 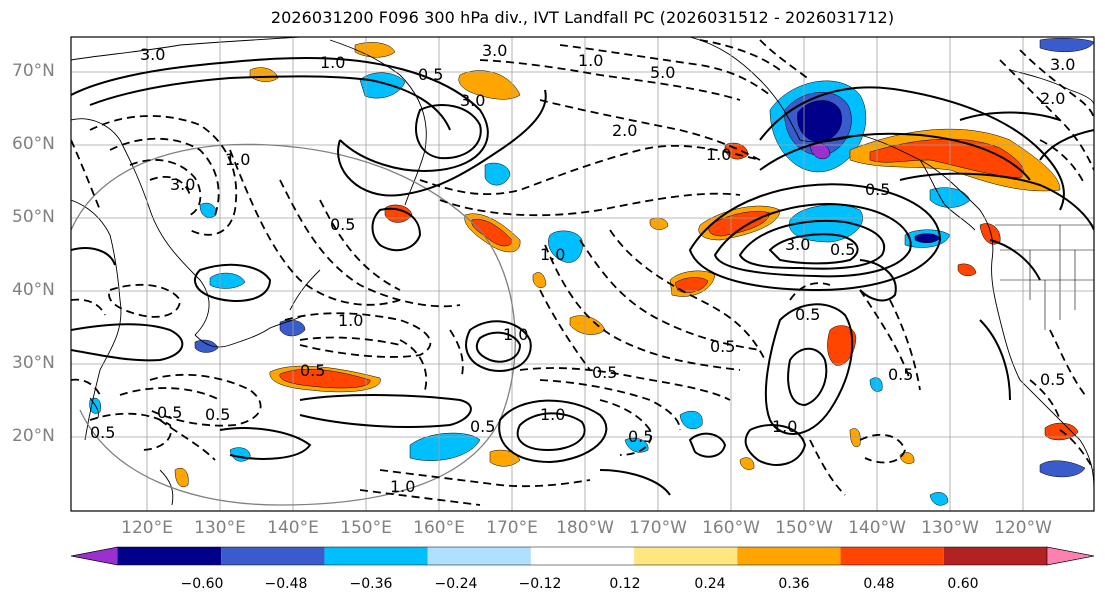 I want to click on colorbar-outline, so click(x=582, y=556).